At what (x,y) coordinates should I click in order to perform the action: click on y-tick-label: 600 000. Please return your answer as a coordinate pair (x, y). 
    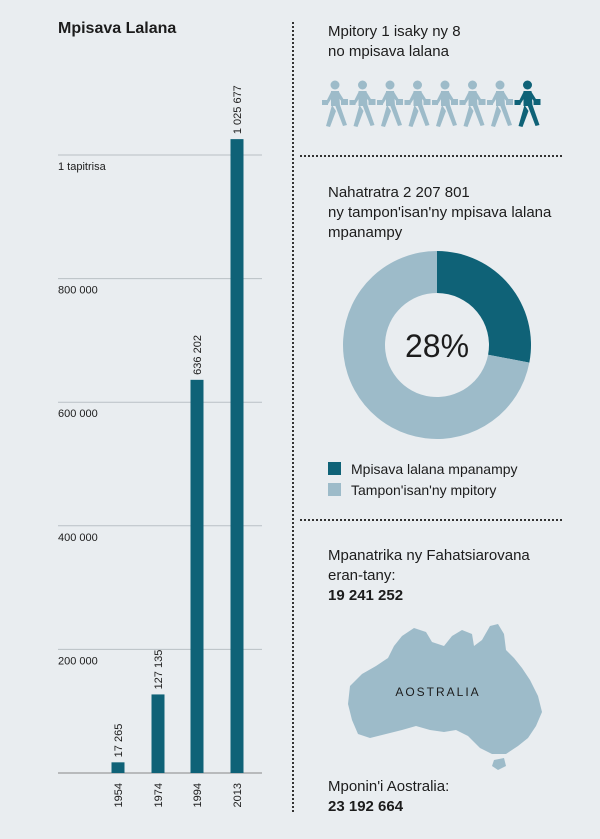
    Looking at the image, I should click on (78, 414).